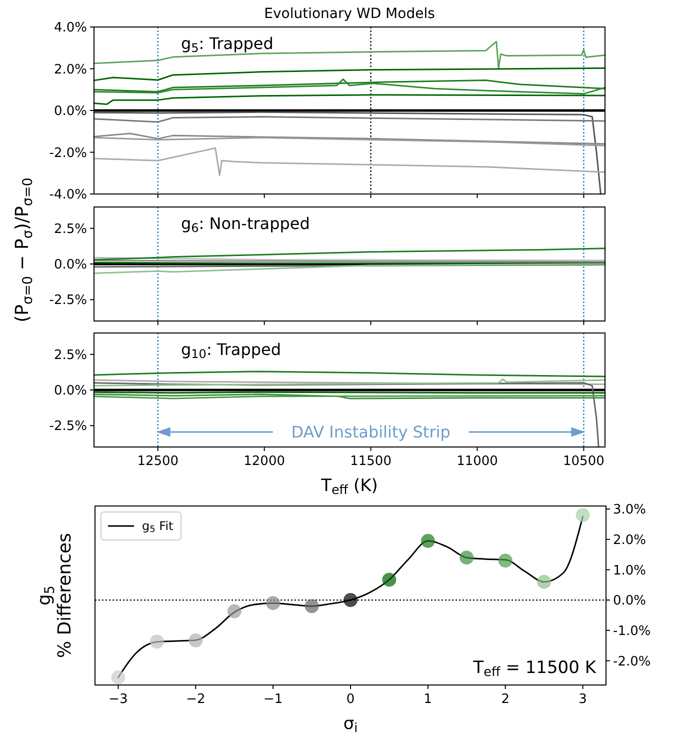  Describe the element at coordinates (582, 699) in the screenshot. I see `x-tick-label: 3` at that location.